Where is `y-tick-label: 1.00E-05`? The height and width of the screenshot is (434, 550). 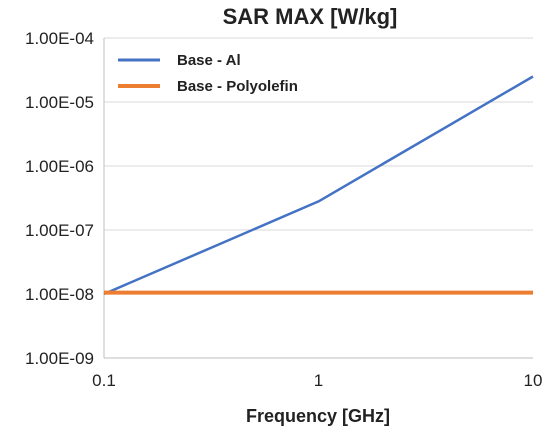
y-tick-label: 1.00E-05 is located at coordinates (59, 102).